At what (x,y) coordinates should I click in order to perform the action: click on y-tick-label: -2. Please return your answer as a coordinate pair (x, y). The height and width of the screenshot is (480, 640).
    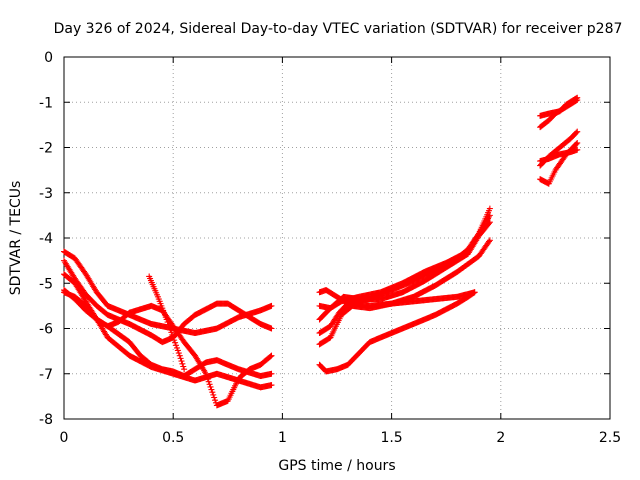
    Looking at the image, I should click on (46, 149).